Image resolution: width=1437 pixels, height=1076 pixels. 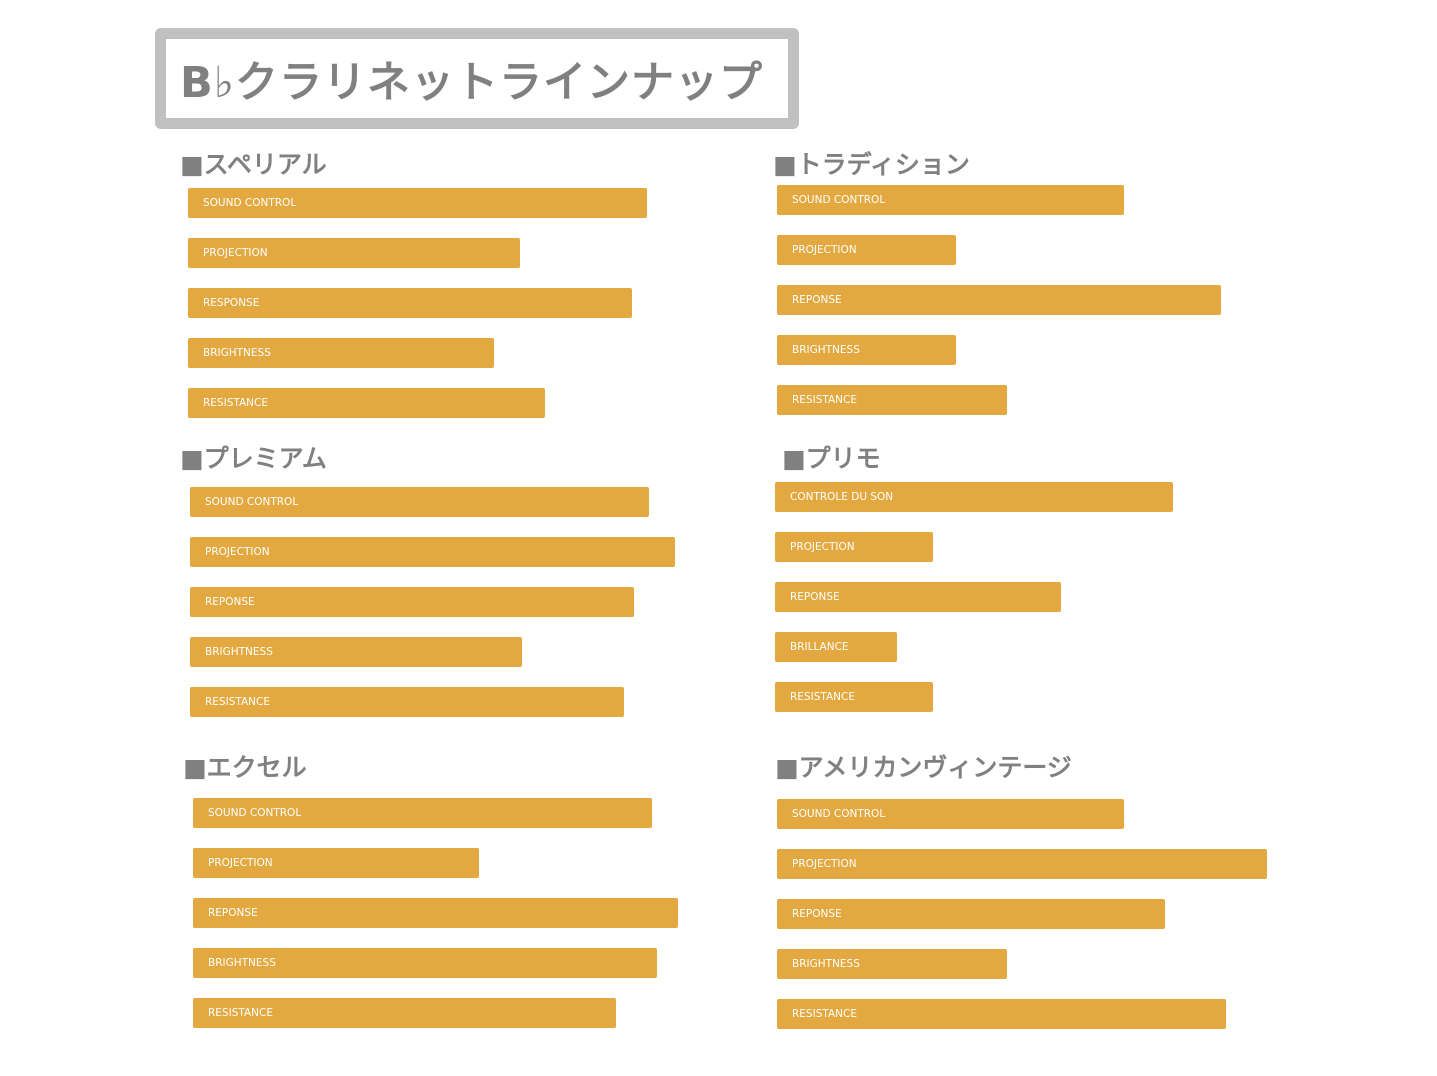 What do you see at coordinates (831, 458) in the screenshot?
I see `section-title: ■プリモ` at bounding box center [831, 458].